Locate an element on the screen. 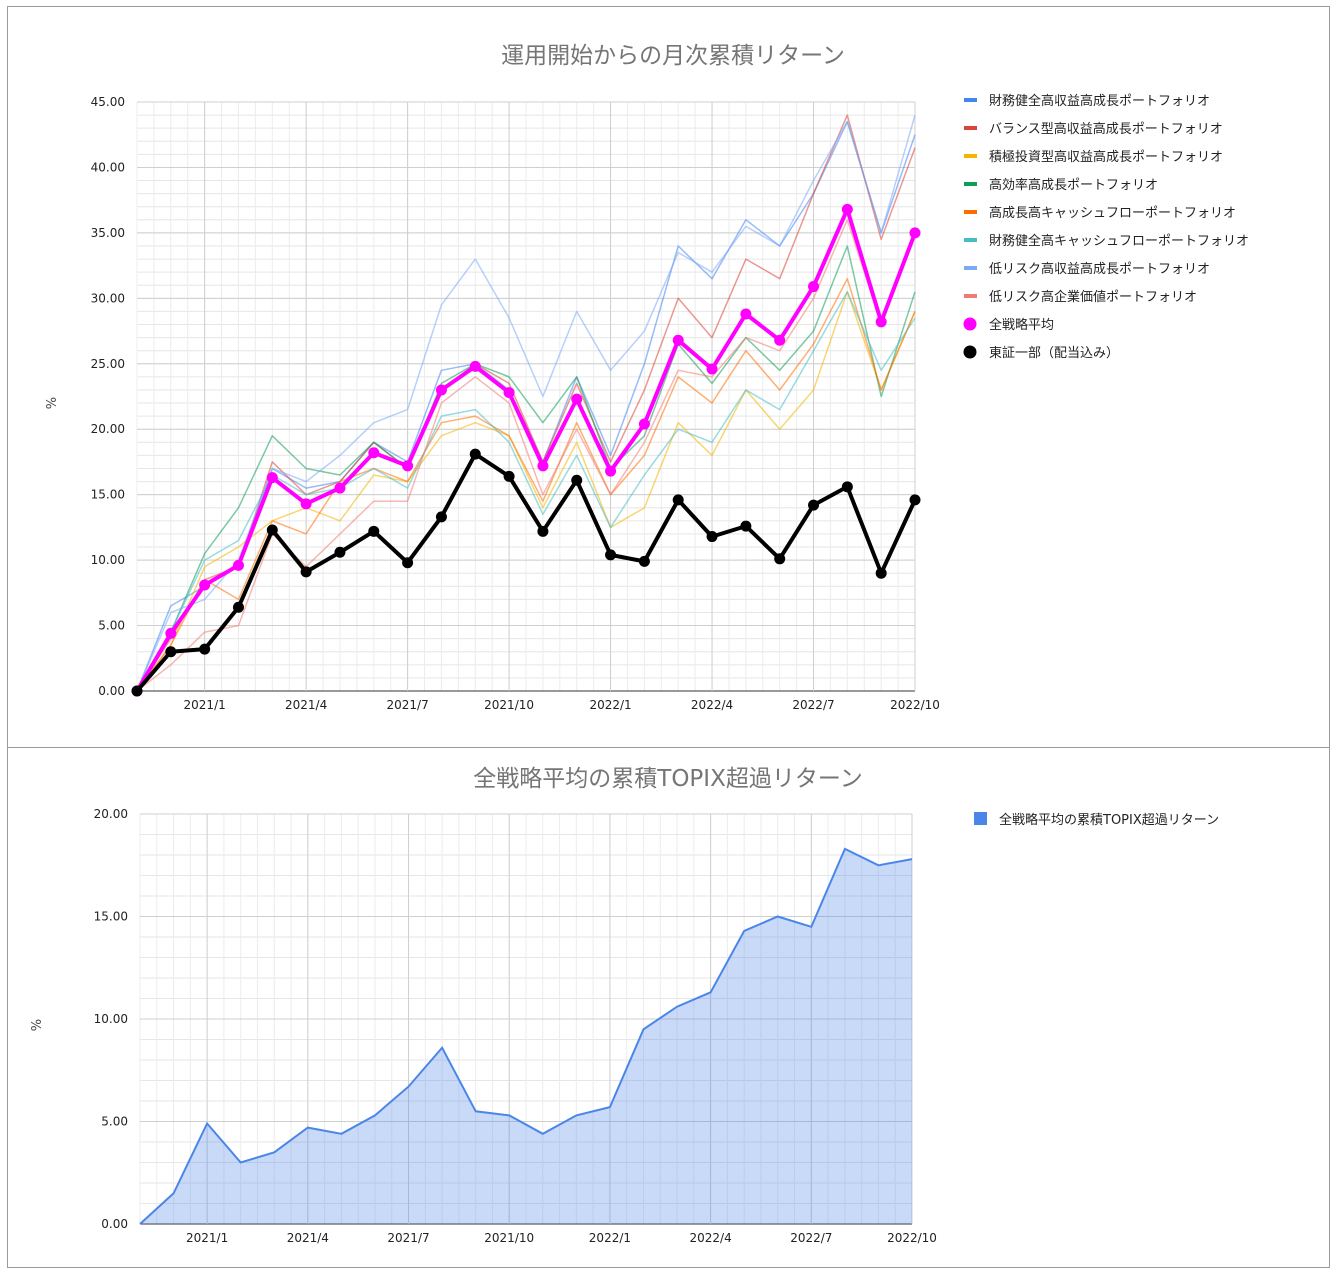  legend-label: 低リスク高収益高成長ポートフォリオ is located at coordinates (1099, 269).